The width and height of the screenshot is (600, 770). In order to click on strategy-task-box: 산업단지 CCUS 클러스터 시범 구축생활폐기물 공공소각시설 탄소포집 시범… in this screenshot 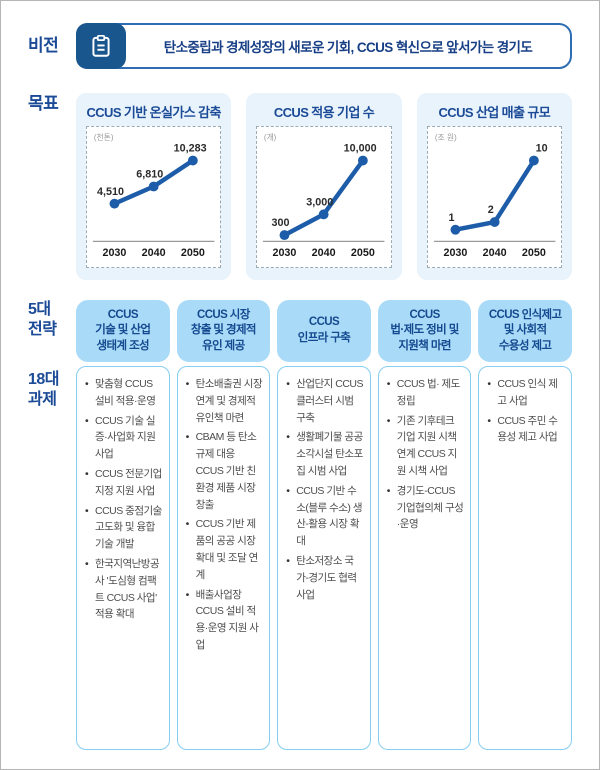, I will do `click(324, 558)`.